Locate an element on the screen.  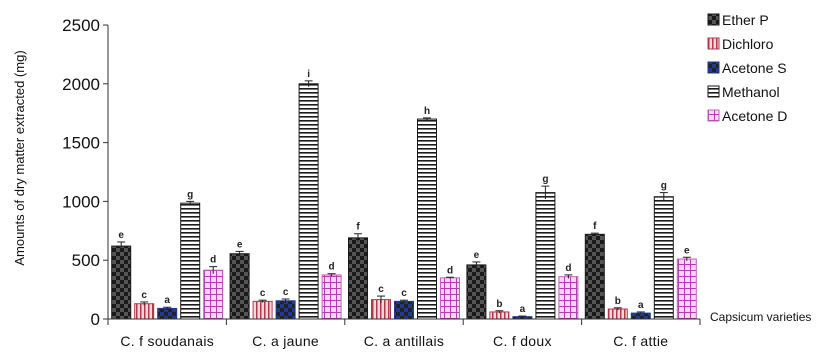
legend-label: Acetone S is located at coordinates (754, 68).